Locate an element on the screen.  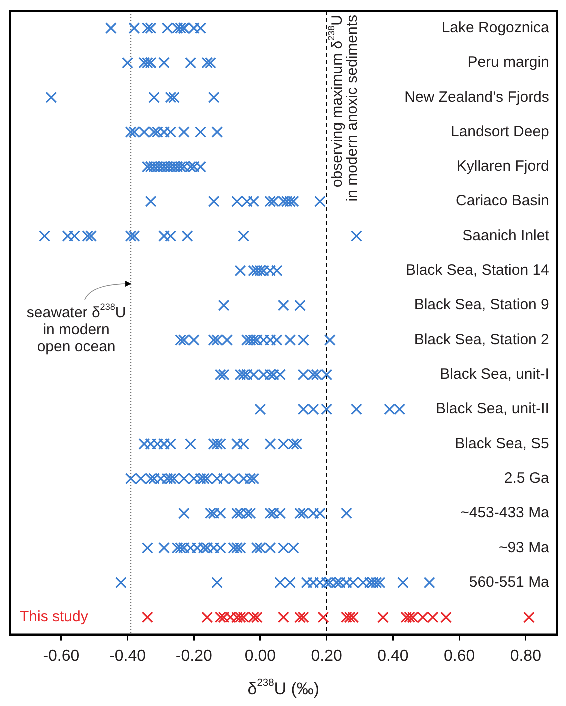
x-tick-label: 0.00 is located at coordinates (260, 656).